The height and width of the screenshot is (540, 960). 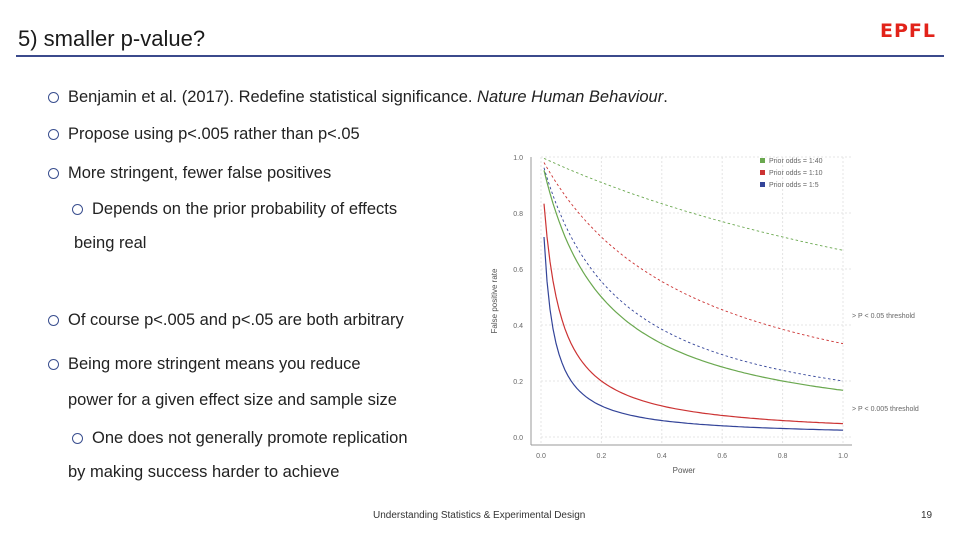 I want to click on annotation-p05: > P < 0.05 threshold, so click(x=883, y=316).